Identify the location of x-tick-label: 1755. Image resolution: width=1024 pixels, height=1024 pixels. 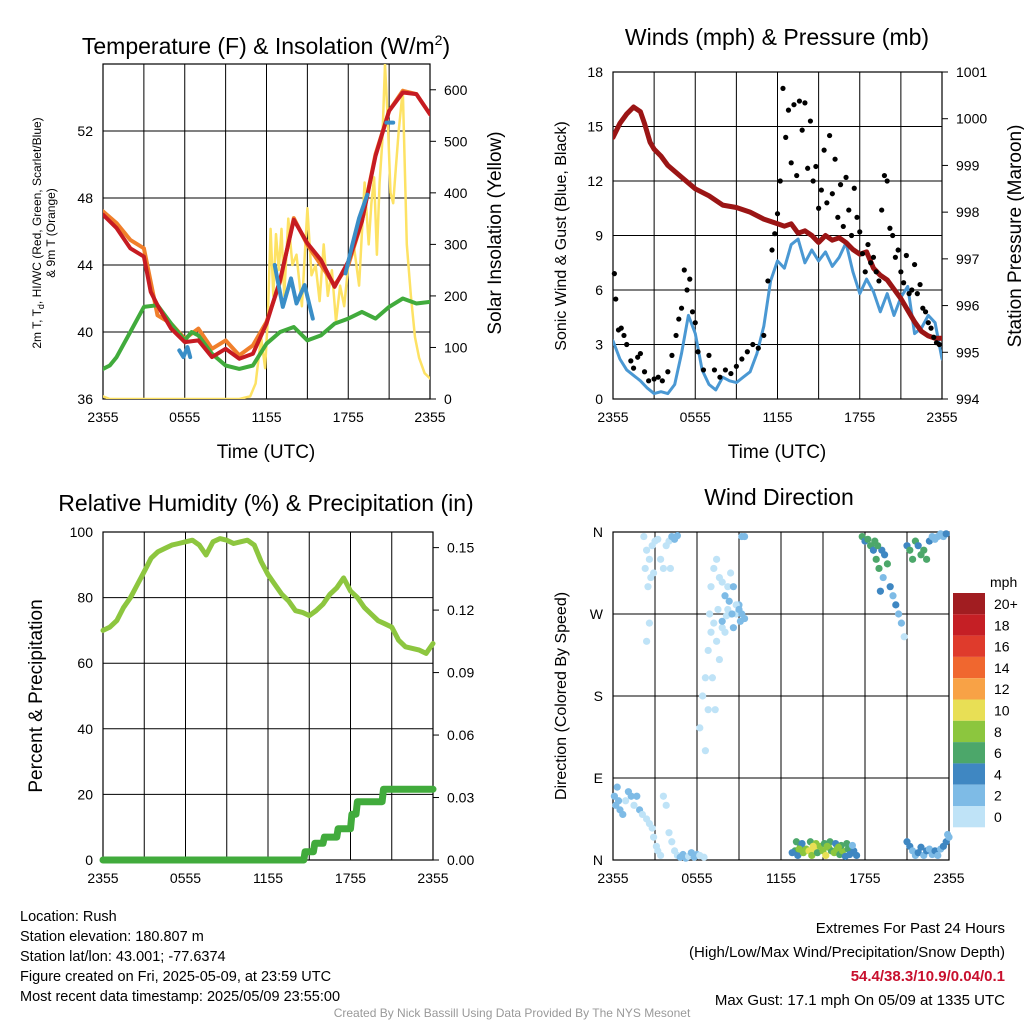
(350, 878).